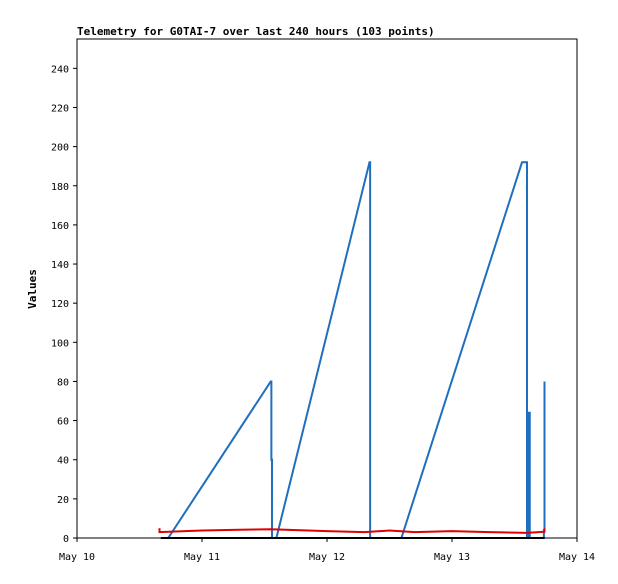 Image resolution: width=618 pixels, height=584 pixels. What do you see at coordinates (327, 557) in the screenshot?
I see `x-tick-label: May 12` at bounding box center [327, 557].